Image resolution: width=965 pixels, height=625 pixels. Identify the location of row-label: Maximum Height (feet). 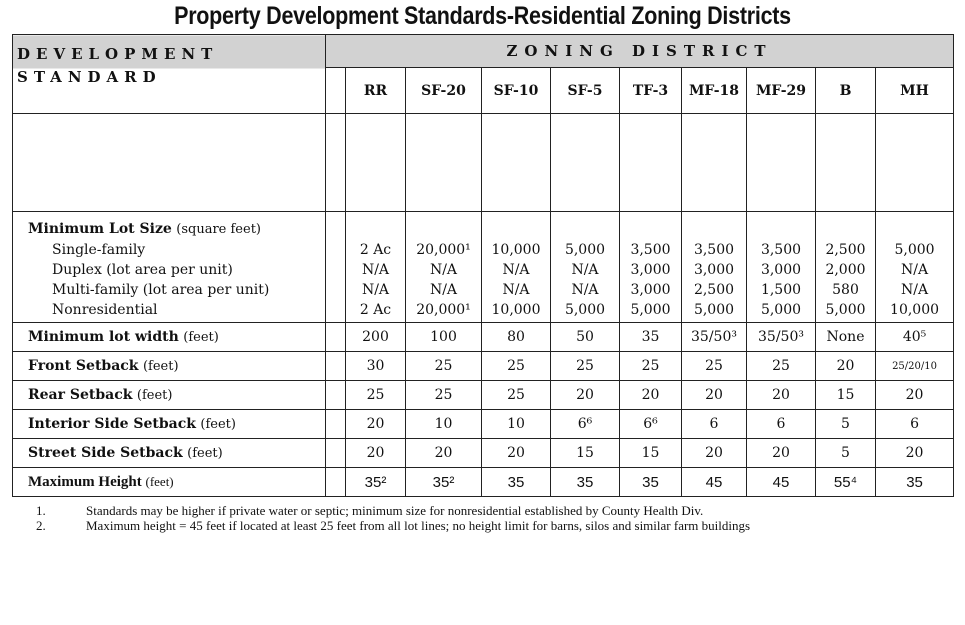
(169, 482).